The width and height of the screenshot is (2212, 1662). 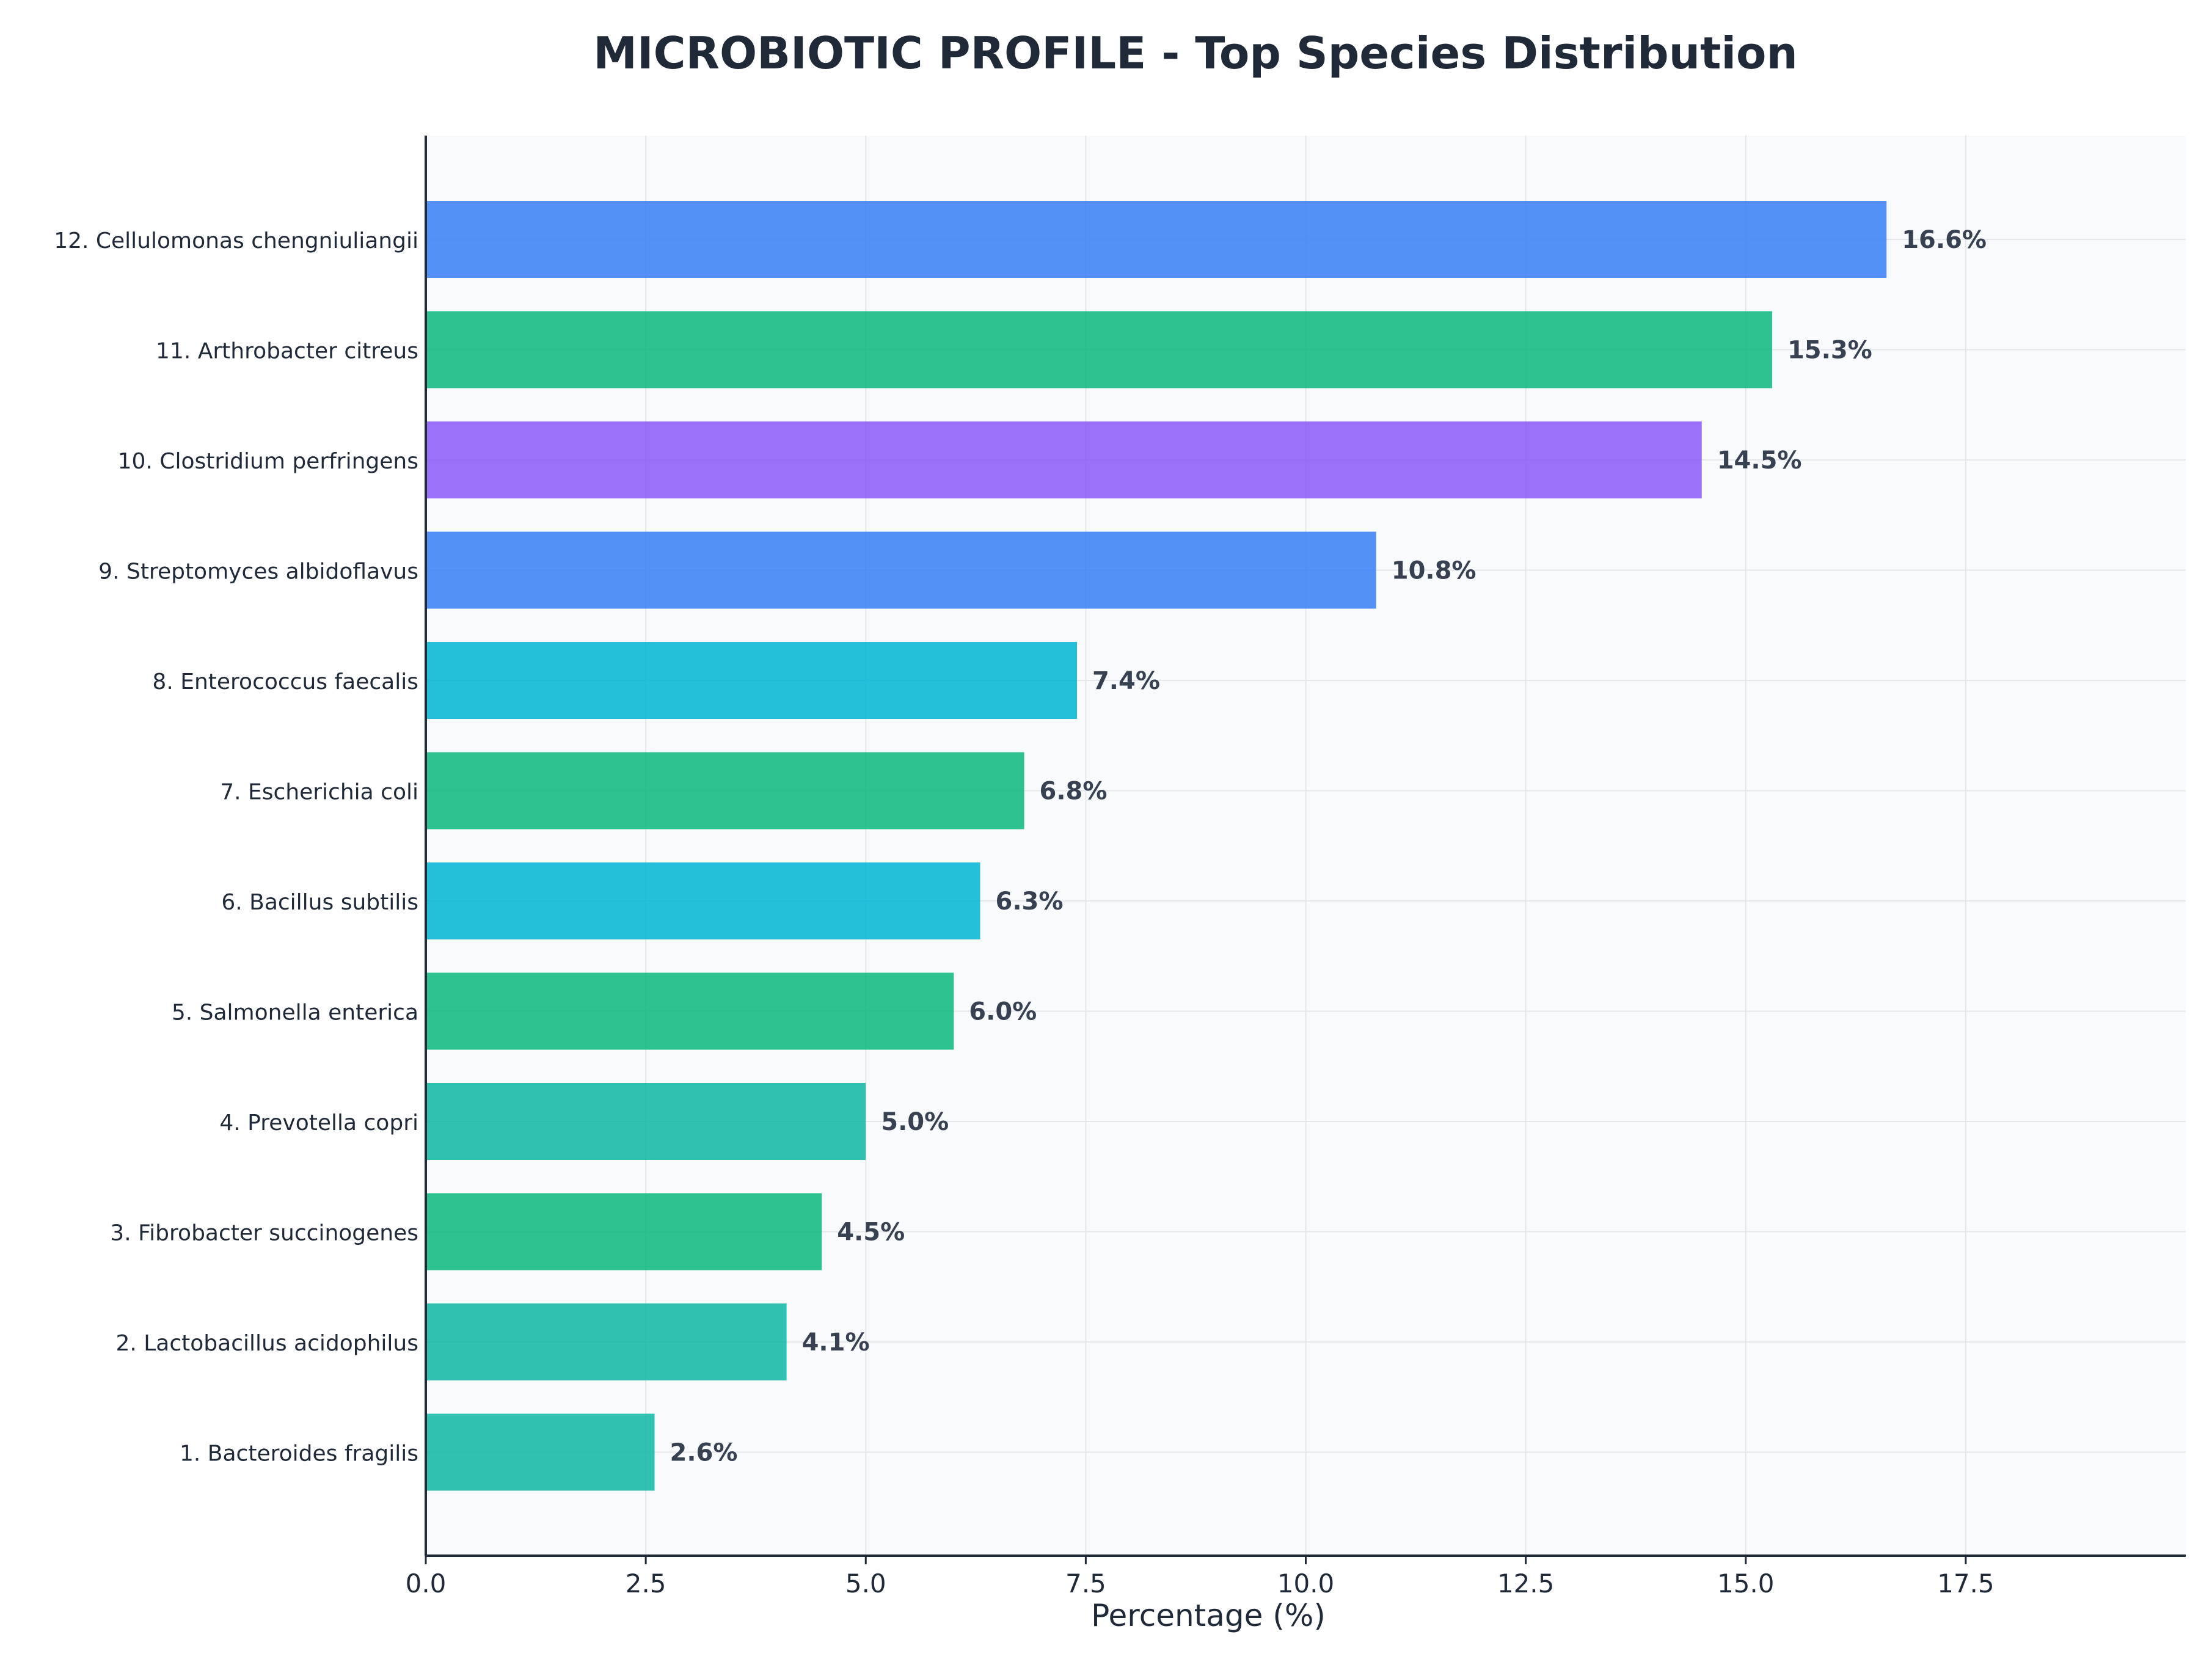 I want to click on x-tick-label: 15.0, so click(x=1746, y=1583).